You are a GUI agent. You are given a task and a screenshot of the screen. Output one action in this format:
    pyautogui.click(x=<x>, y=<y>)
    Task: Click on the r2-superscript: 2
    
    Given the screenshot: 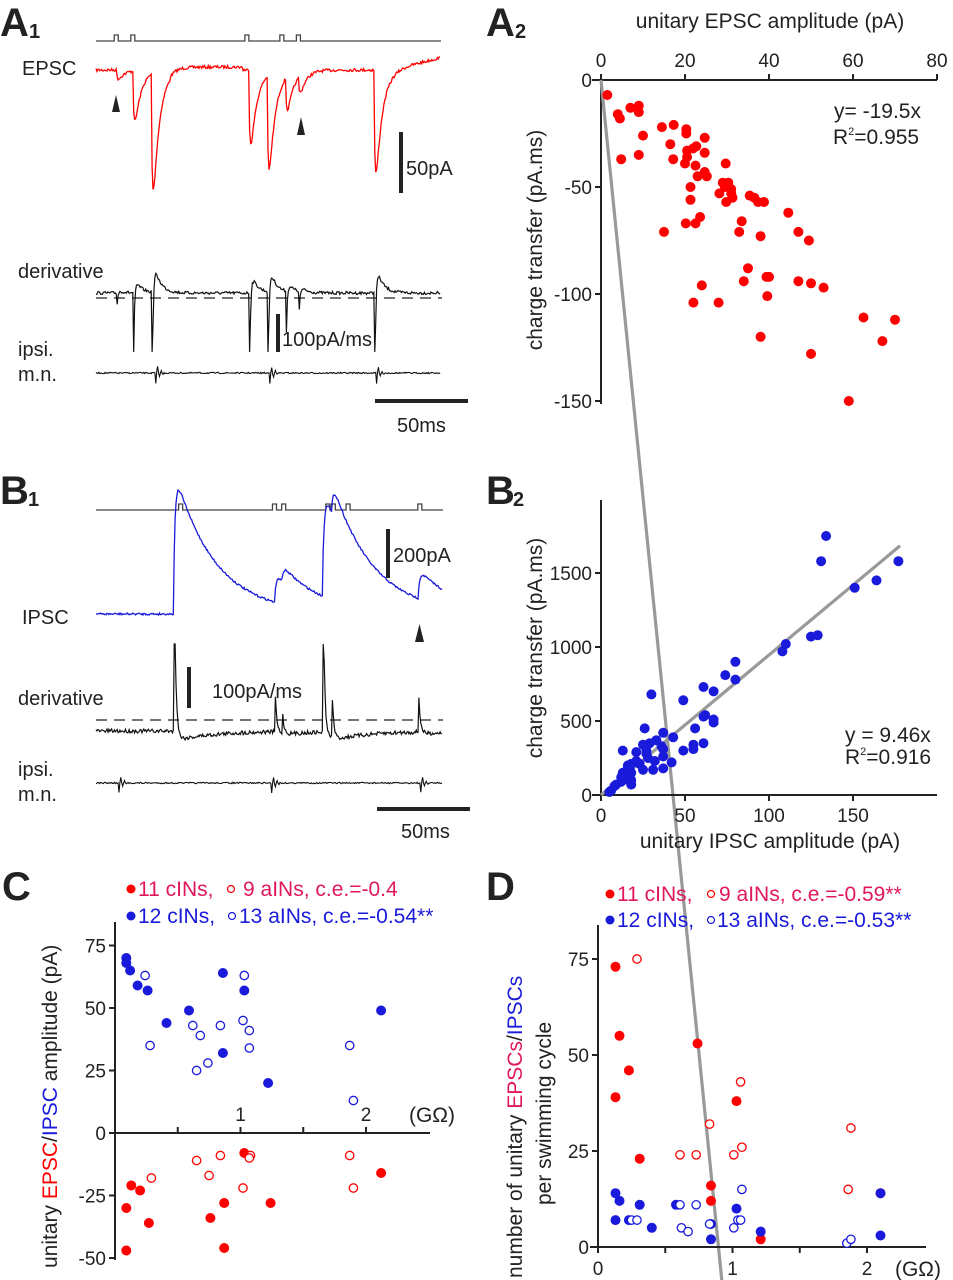 What is the action you would take?
    pyautogui.click(x=851, y=132)
    